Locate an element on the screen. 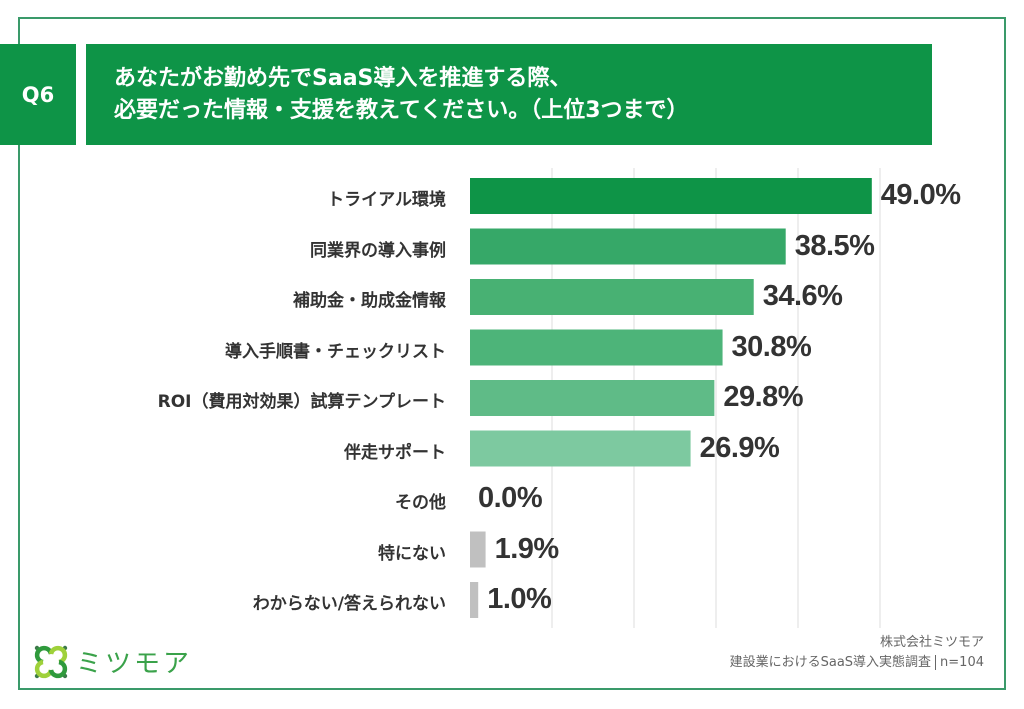 This screenshot has width=1024, height=709. question-number: Q6 is located at coordinates (38, 94).